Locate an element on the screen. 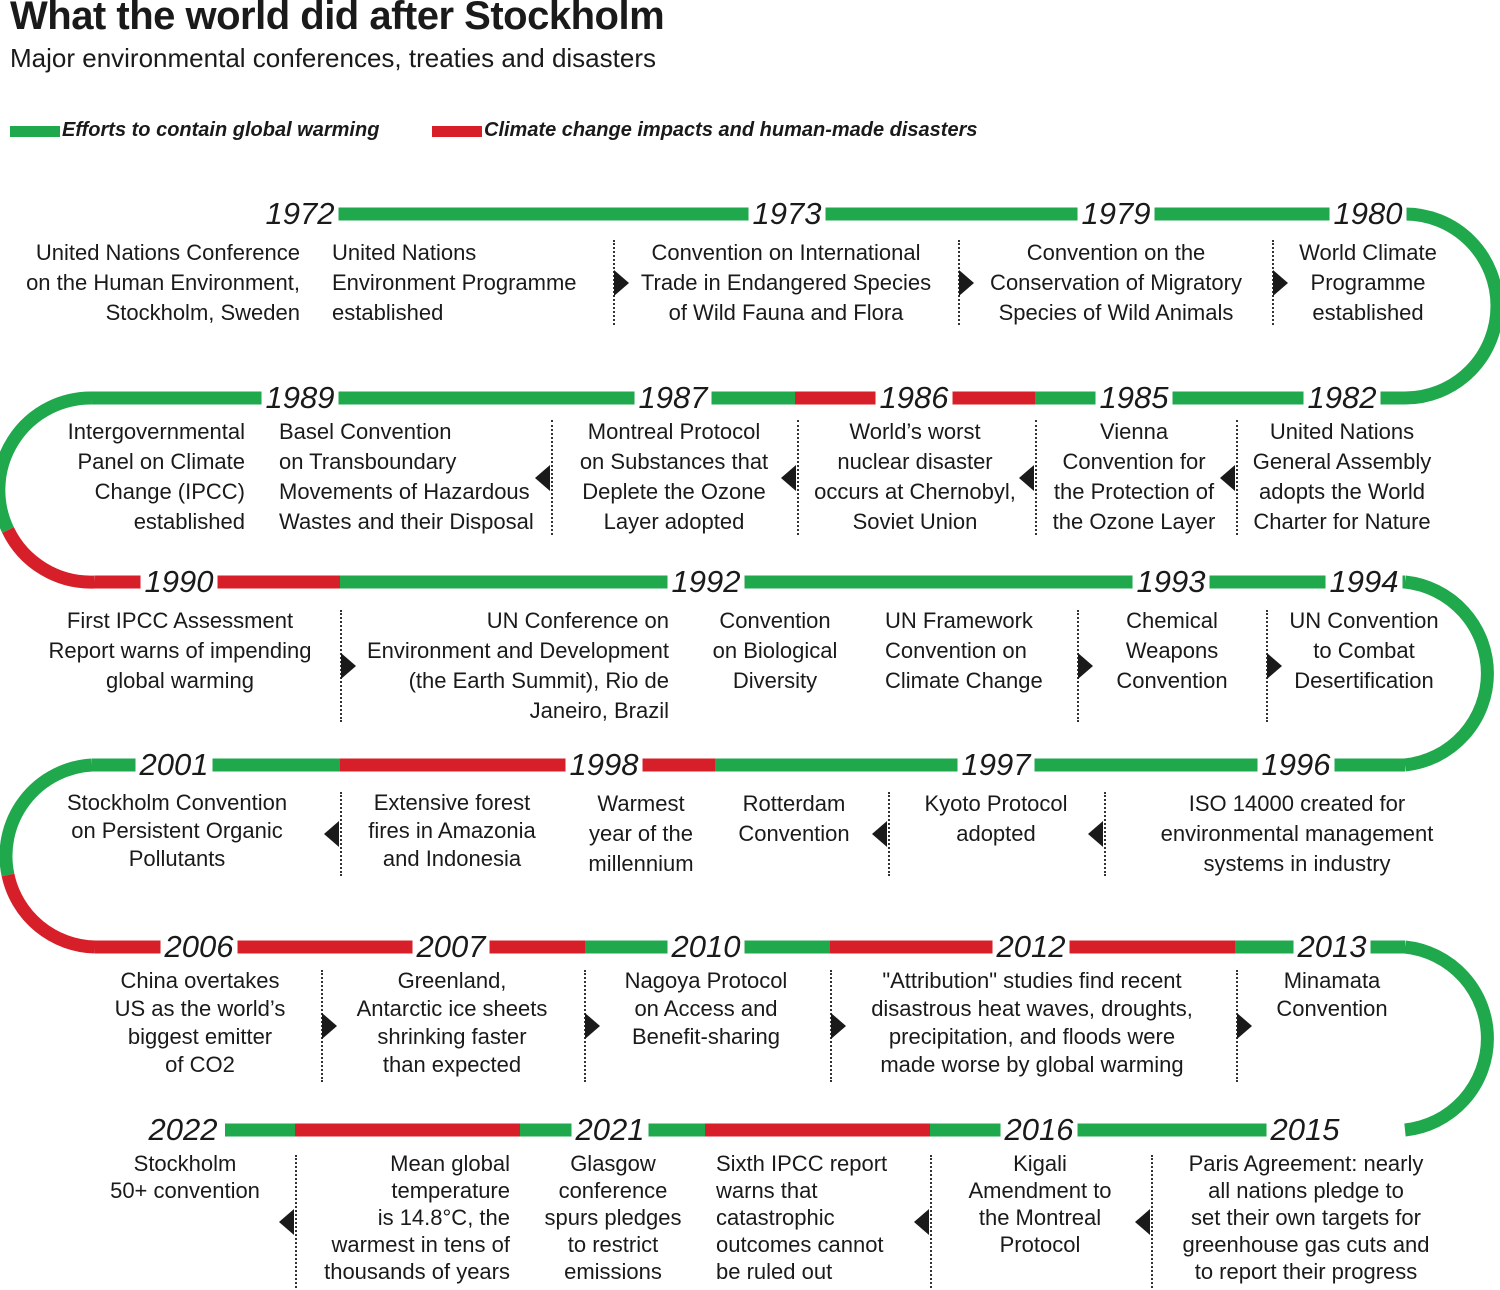  year-label-1992: 1992 is located at coordinates (706, 582).